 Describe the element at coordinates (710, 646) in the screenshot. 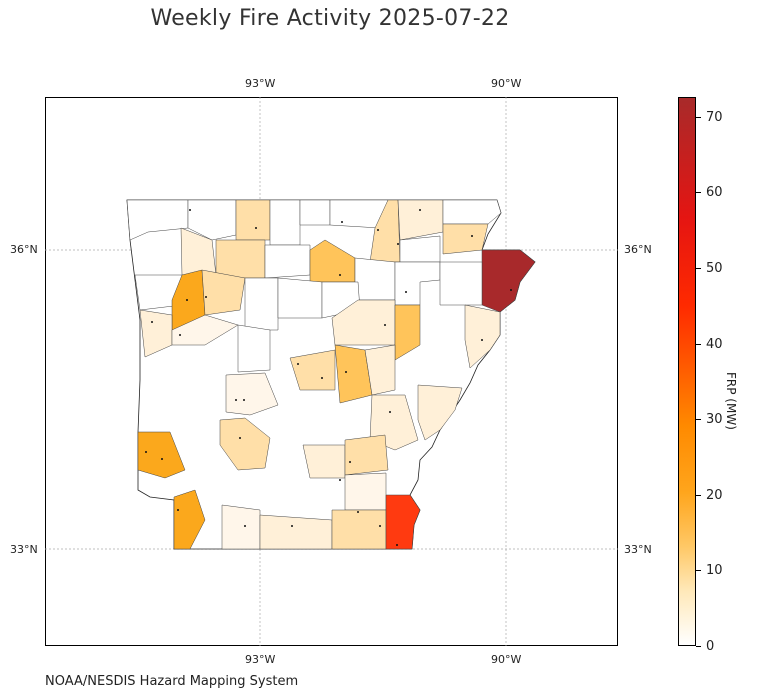

I see `colorbar-tick-label: 0` at that location.